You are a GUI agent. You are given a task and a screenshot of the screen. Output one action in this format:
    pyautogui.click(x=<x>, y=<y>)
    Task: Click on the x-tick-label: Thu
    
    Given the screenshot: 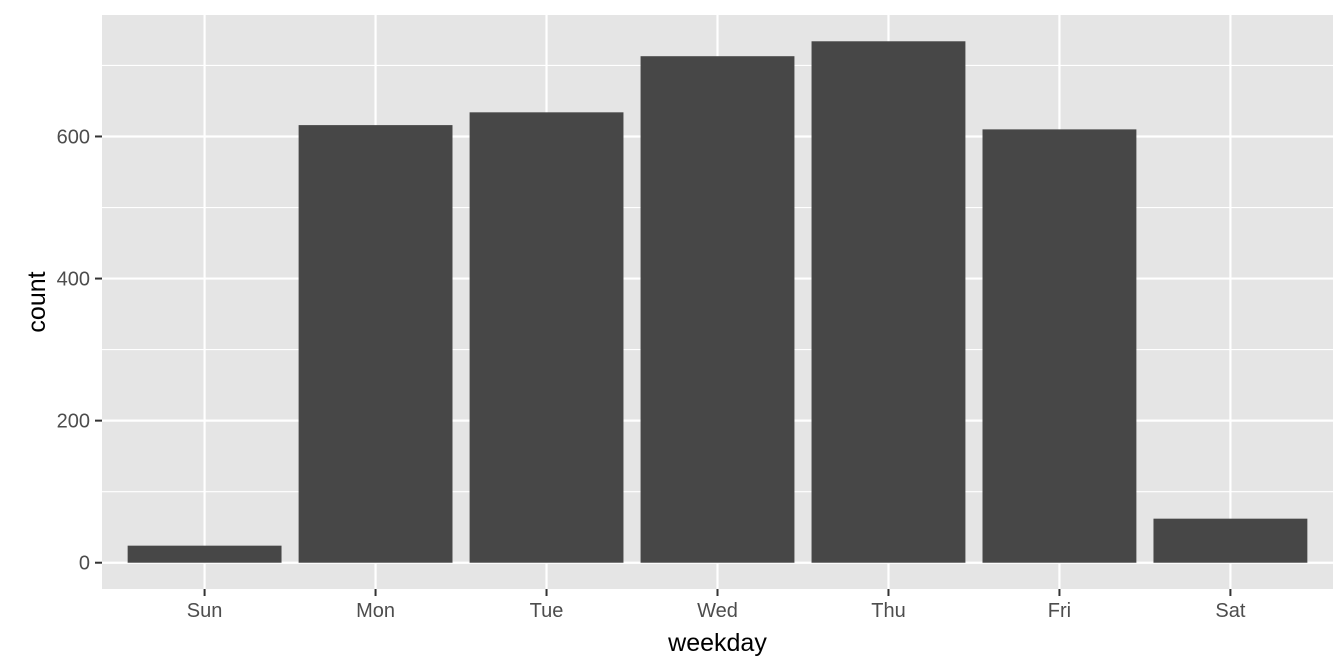 What is the action you would take?
    pyautogui.click(x=888, y=611)
    